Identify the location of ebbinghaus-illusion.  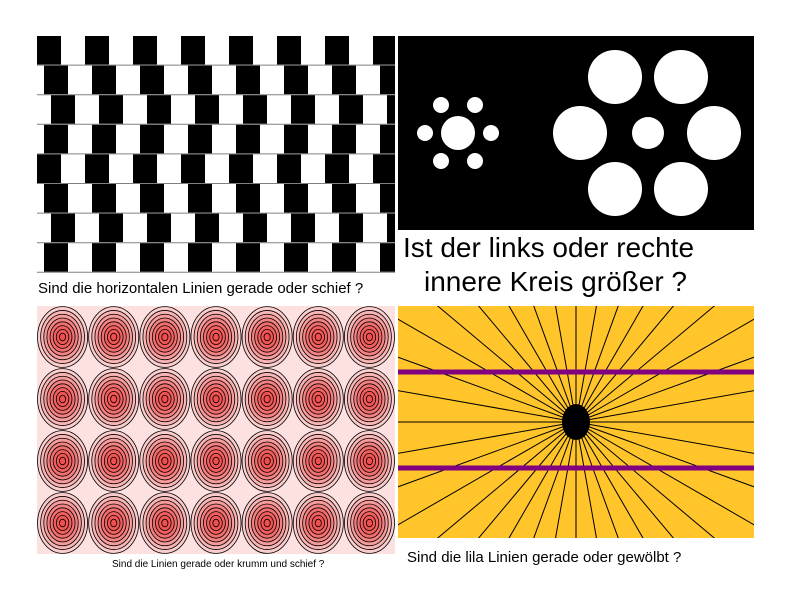
(576, 133).